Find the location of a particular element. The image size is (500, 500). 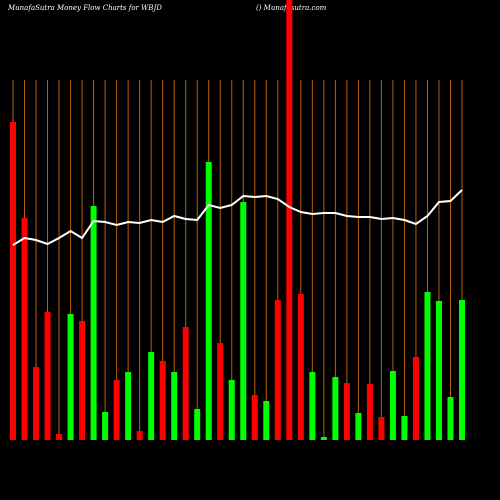

price-line is located at coordinates (237, 217).